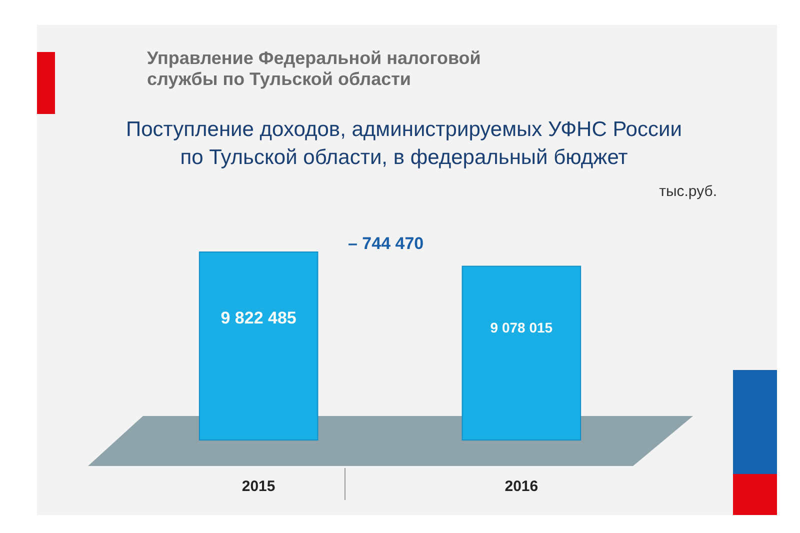  Describe the element at coordinates (521, 327) in the screenshot. I see `data-label: 9 078 015` at that location.